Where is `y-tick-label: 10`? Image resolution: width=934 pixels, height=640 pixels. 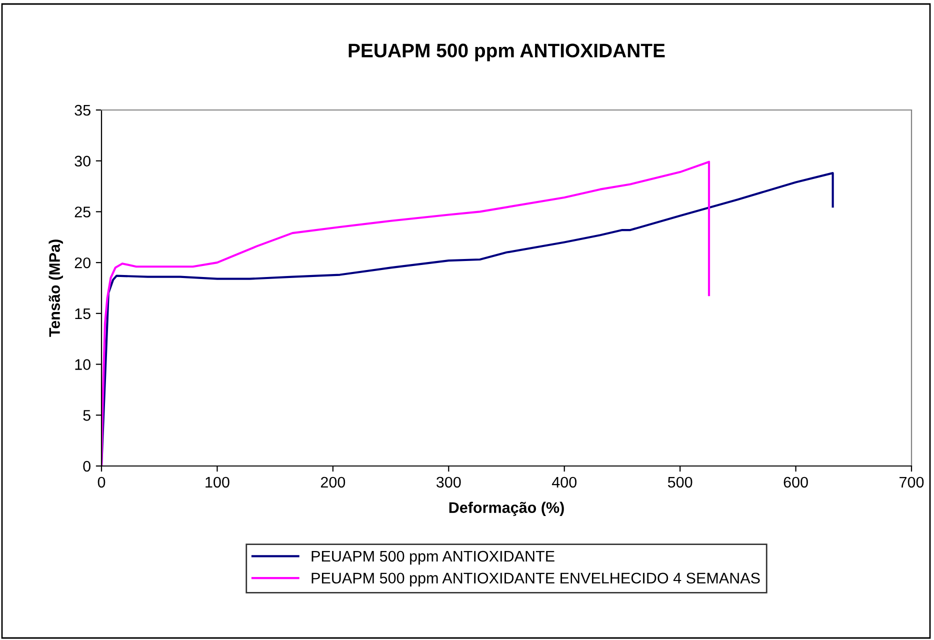 y-tick-label: 10 is located at coordinates (82, 364).